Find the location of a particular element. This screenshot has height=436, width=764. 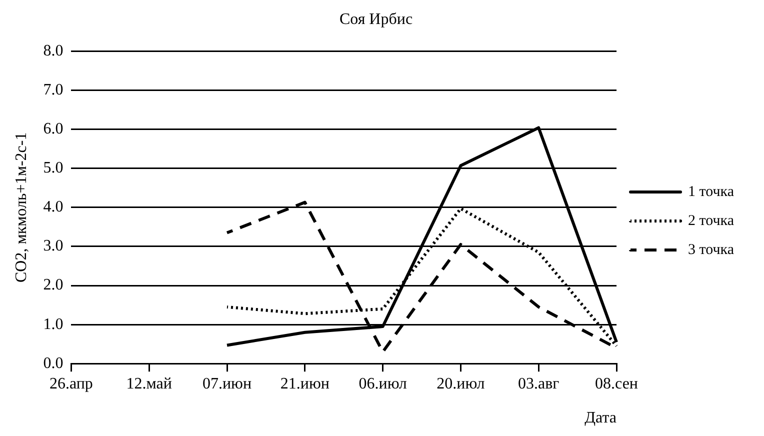

y-tick-label: 3.0 is located at coordinates (53, 246).